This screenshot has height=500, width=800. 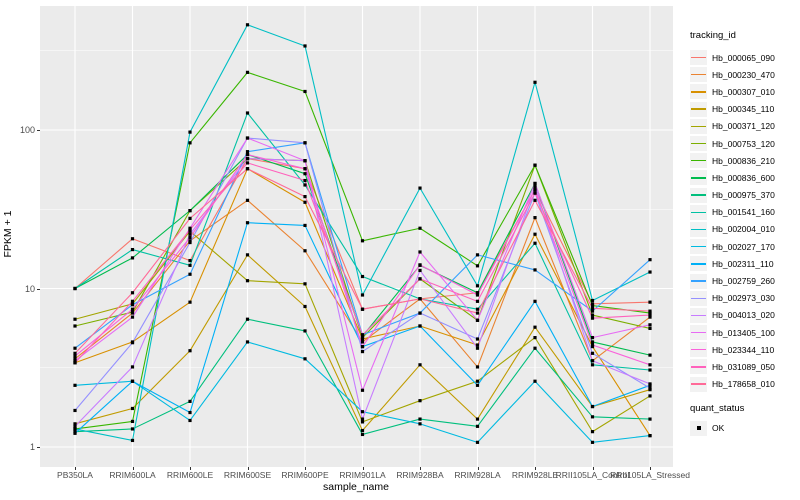 What do you see at coordinates (190, 475) in the screenshot?
I see `x-tick-label: RRIM600LE` at bounding box center [190, 475].